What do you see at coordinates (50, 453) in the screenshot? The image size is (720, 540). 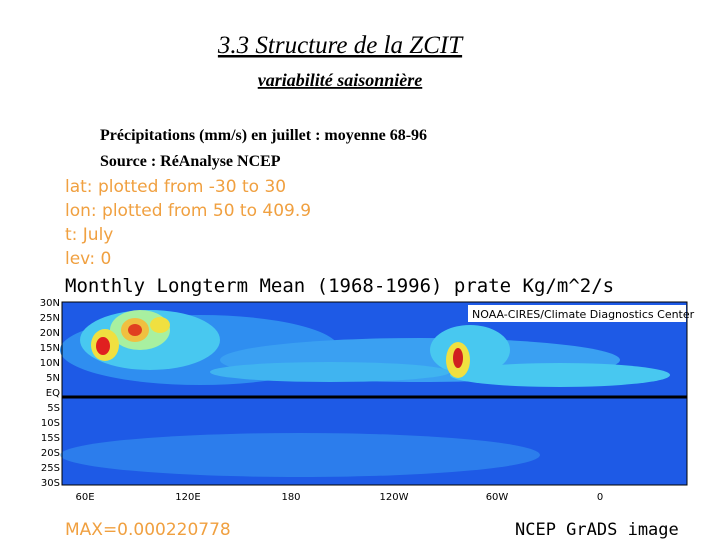 I see `lat-label: 20S` at bounding box center [50, 453].